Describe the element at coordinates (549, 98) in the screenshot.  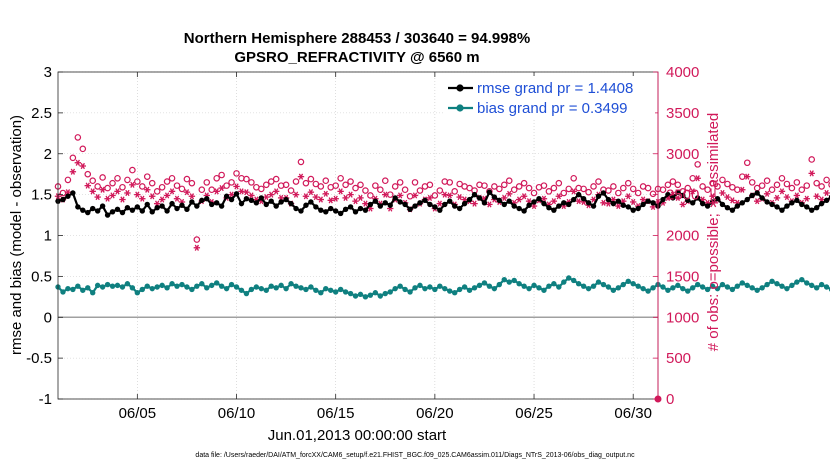
I see `legend-box` at that location.